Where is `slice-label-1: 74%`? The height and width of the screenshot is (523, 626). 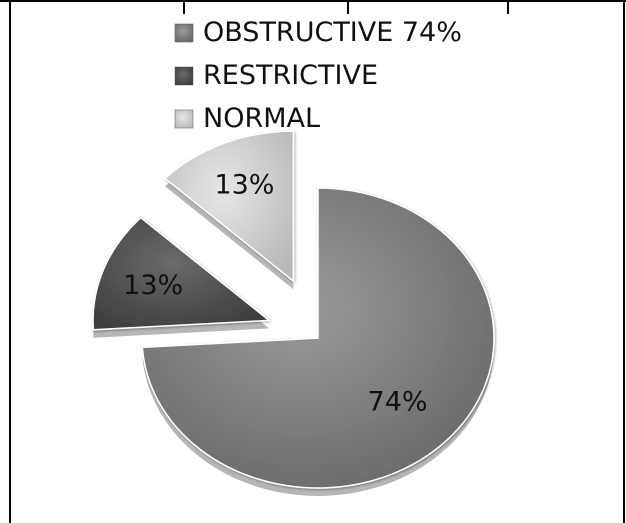
slice-label-1: 74% is located at coordinates (398, 402).